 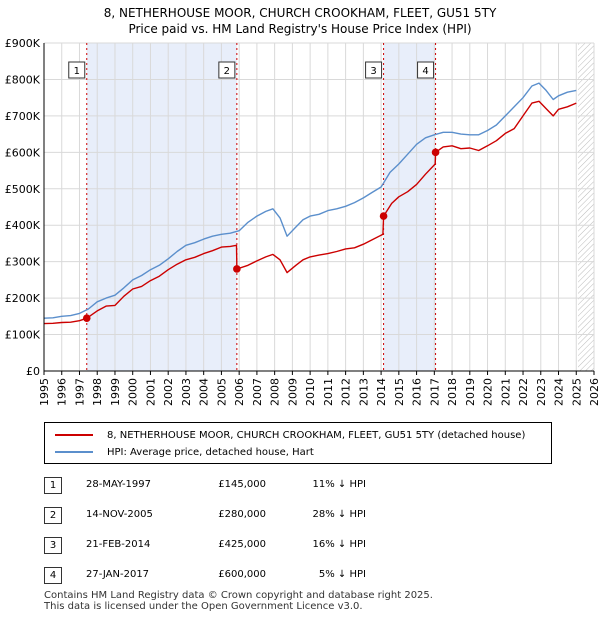 I want to click on y-tick-label: £200K, so click(x=23, y=298).